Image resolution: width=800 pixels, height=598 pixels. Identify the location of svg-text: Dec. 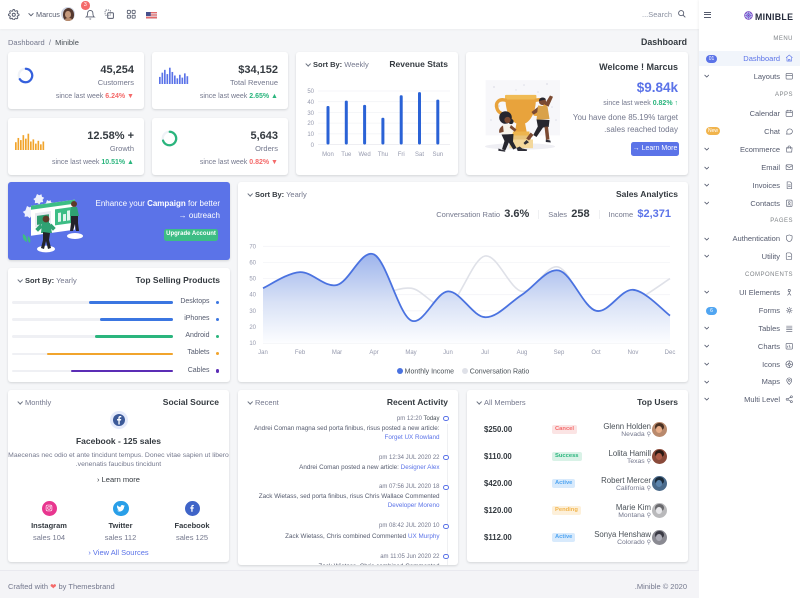
(670, 353).